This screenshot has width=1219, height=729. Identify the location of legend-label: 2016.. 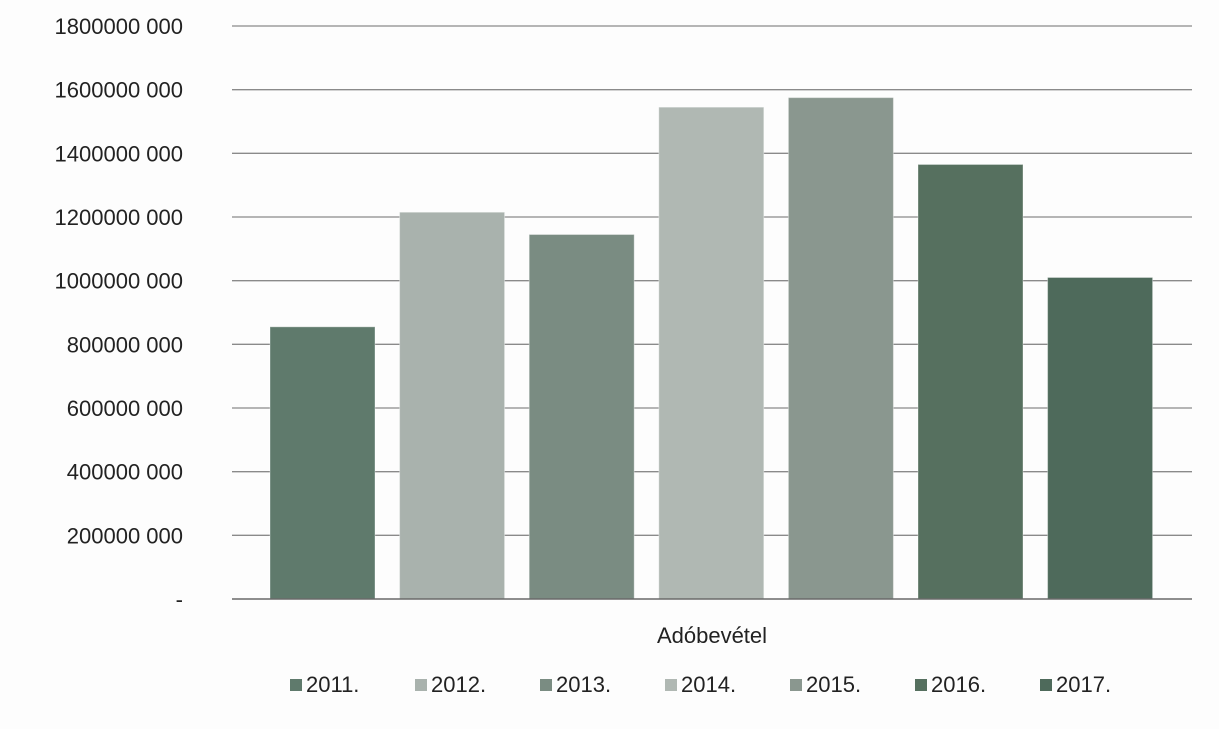
(958, 684).